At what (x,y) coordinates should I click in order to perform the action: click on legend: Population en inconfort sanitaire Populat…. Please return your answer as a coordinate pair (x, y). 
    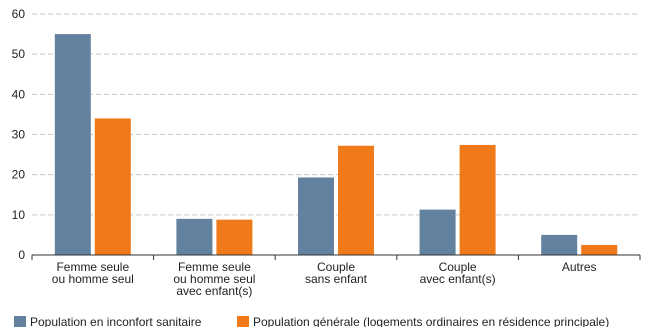
    Looking at the image, I should click on (311, 321).